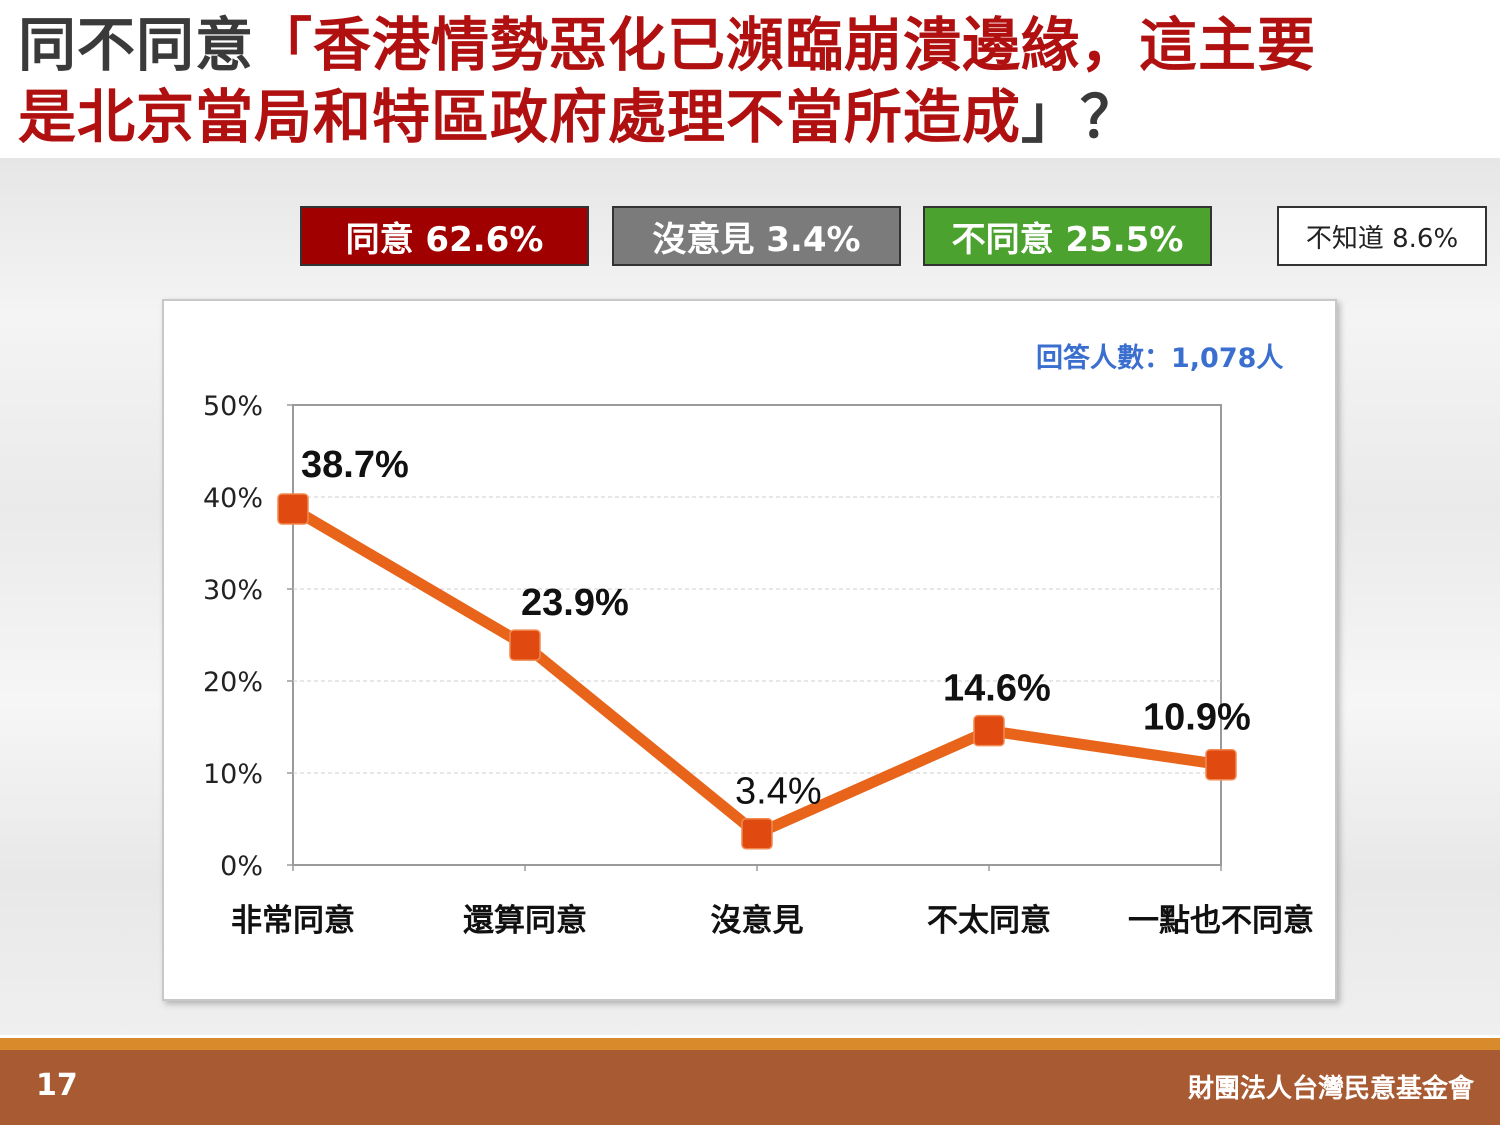 This screenshot has width=1500, height=1125. I want to click on footer-bar, so click(750, 1087).